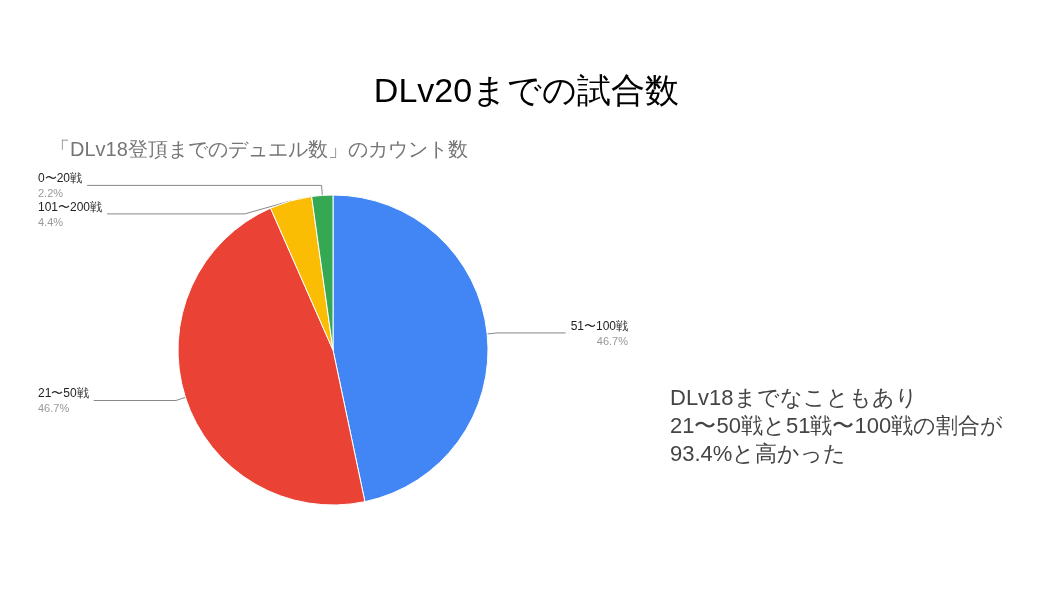  What do you see at coordinates (60, 178) in the screenshot?
I see `slice-label: 0〜20戦` at bounding box center [60, 178].